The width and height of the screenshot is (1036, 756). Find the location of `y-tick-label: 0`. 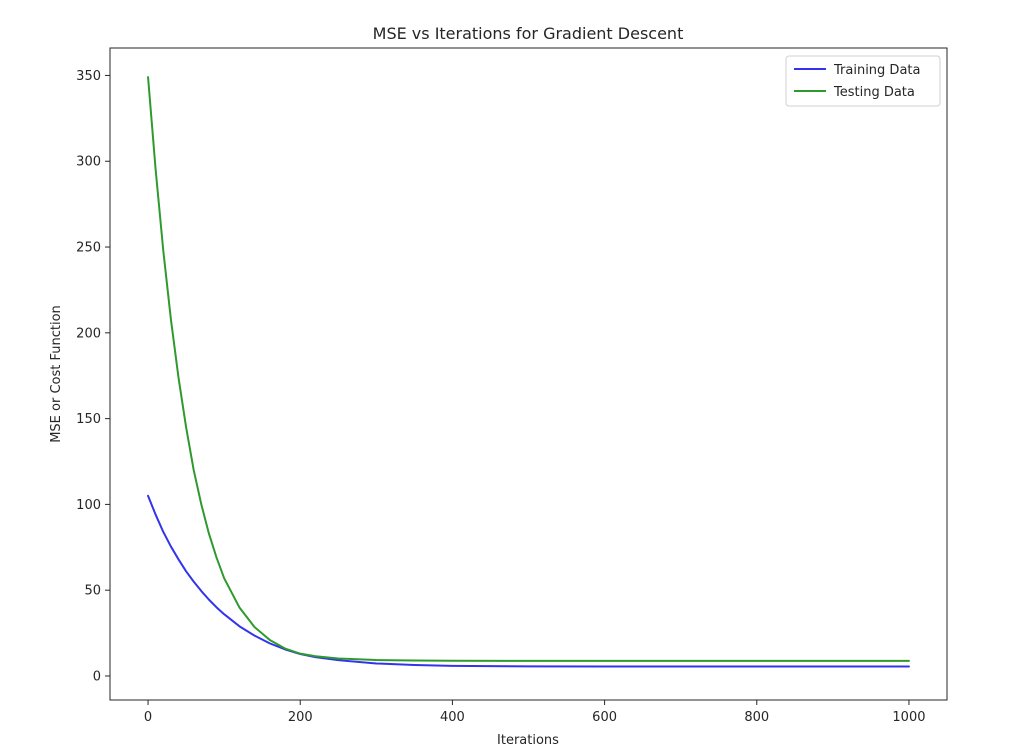

y-tick-label: 0 is located at coordinates (97, 676).